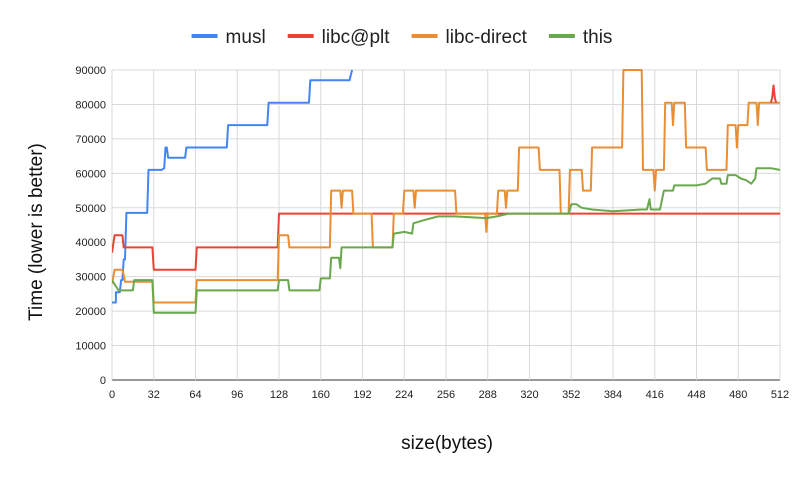 The width and height of the screenshot is (804, 479). What do you see at coordinates (36, 232) in the screenshot?
I see `y-axis-title: Time (lower is better)` at bounding box center [36, 232].